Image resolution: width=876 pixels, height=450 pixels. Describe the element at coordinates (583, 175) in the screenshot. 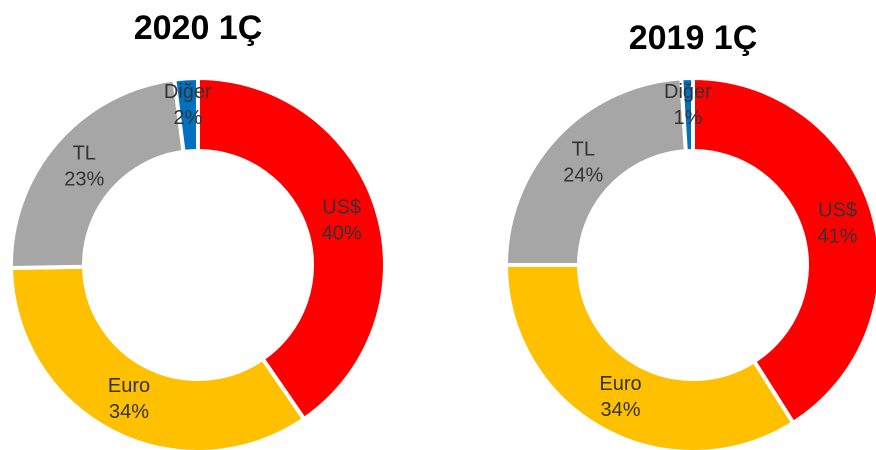

I see `slice-value-label: 24%` at that location.